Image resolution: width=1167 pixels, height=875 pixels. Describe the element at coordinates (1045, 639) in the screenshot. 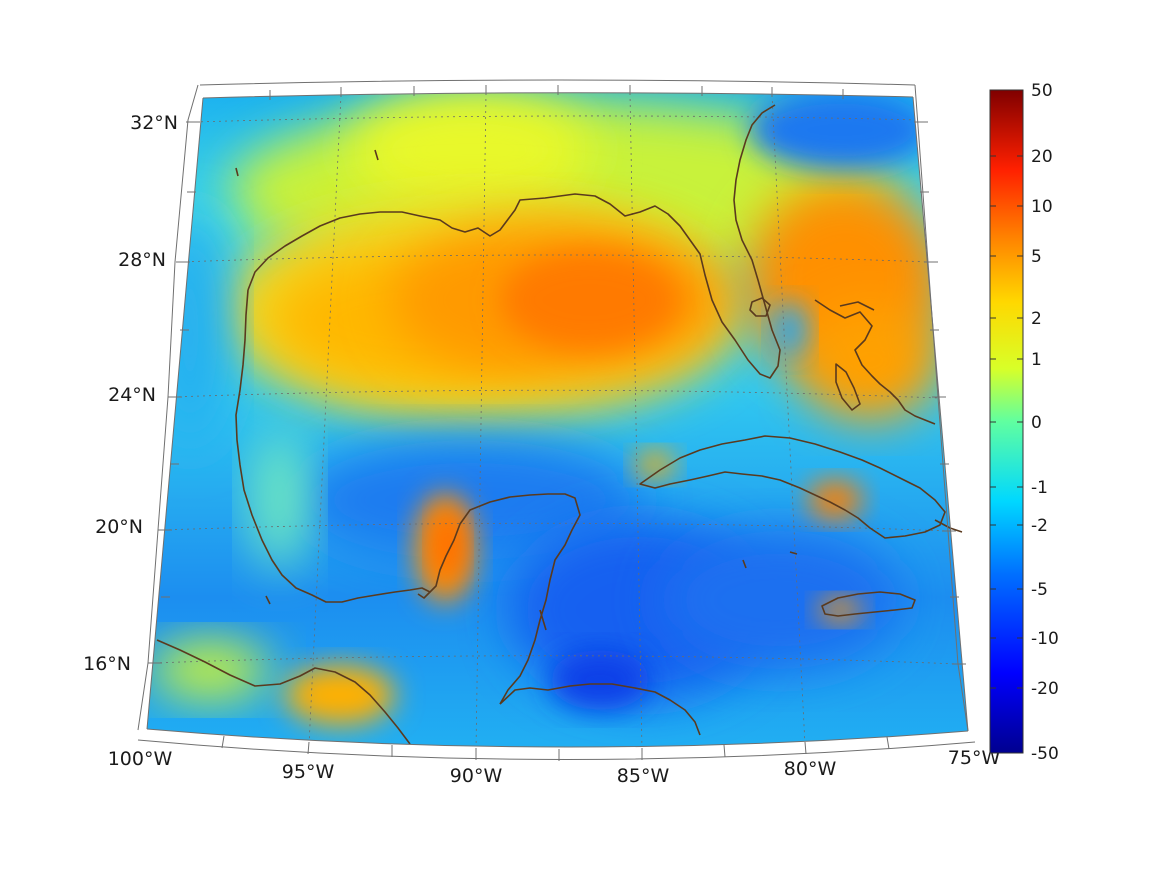

I see `colorbar-tick-label: -10` at that location.